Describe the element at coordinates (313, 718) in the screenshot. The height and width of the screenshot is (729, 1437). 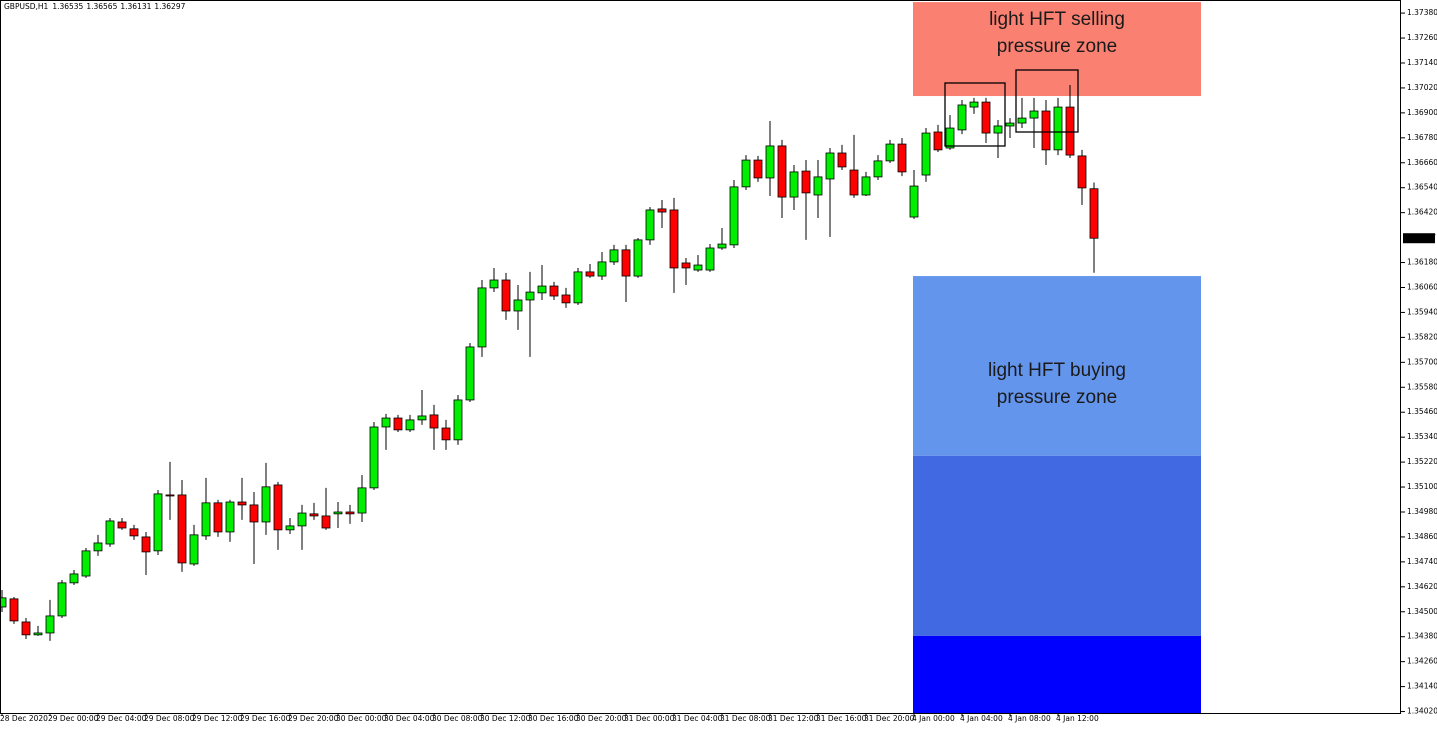
I see `x-tick-label: 29 Dec 20:00` at that location.